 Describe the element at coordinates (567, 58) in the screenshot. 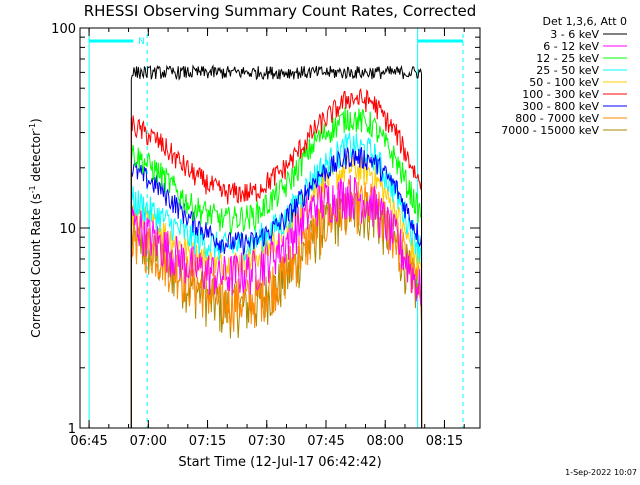

I see `legend-entry-label: 12 - 25 keV` at that location.